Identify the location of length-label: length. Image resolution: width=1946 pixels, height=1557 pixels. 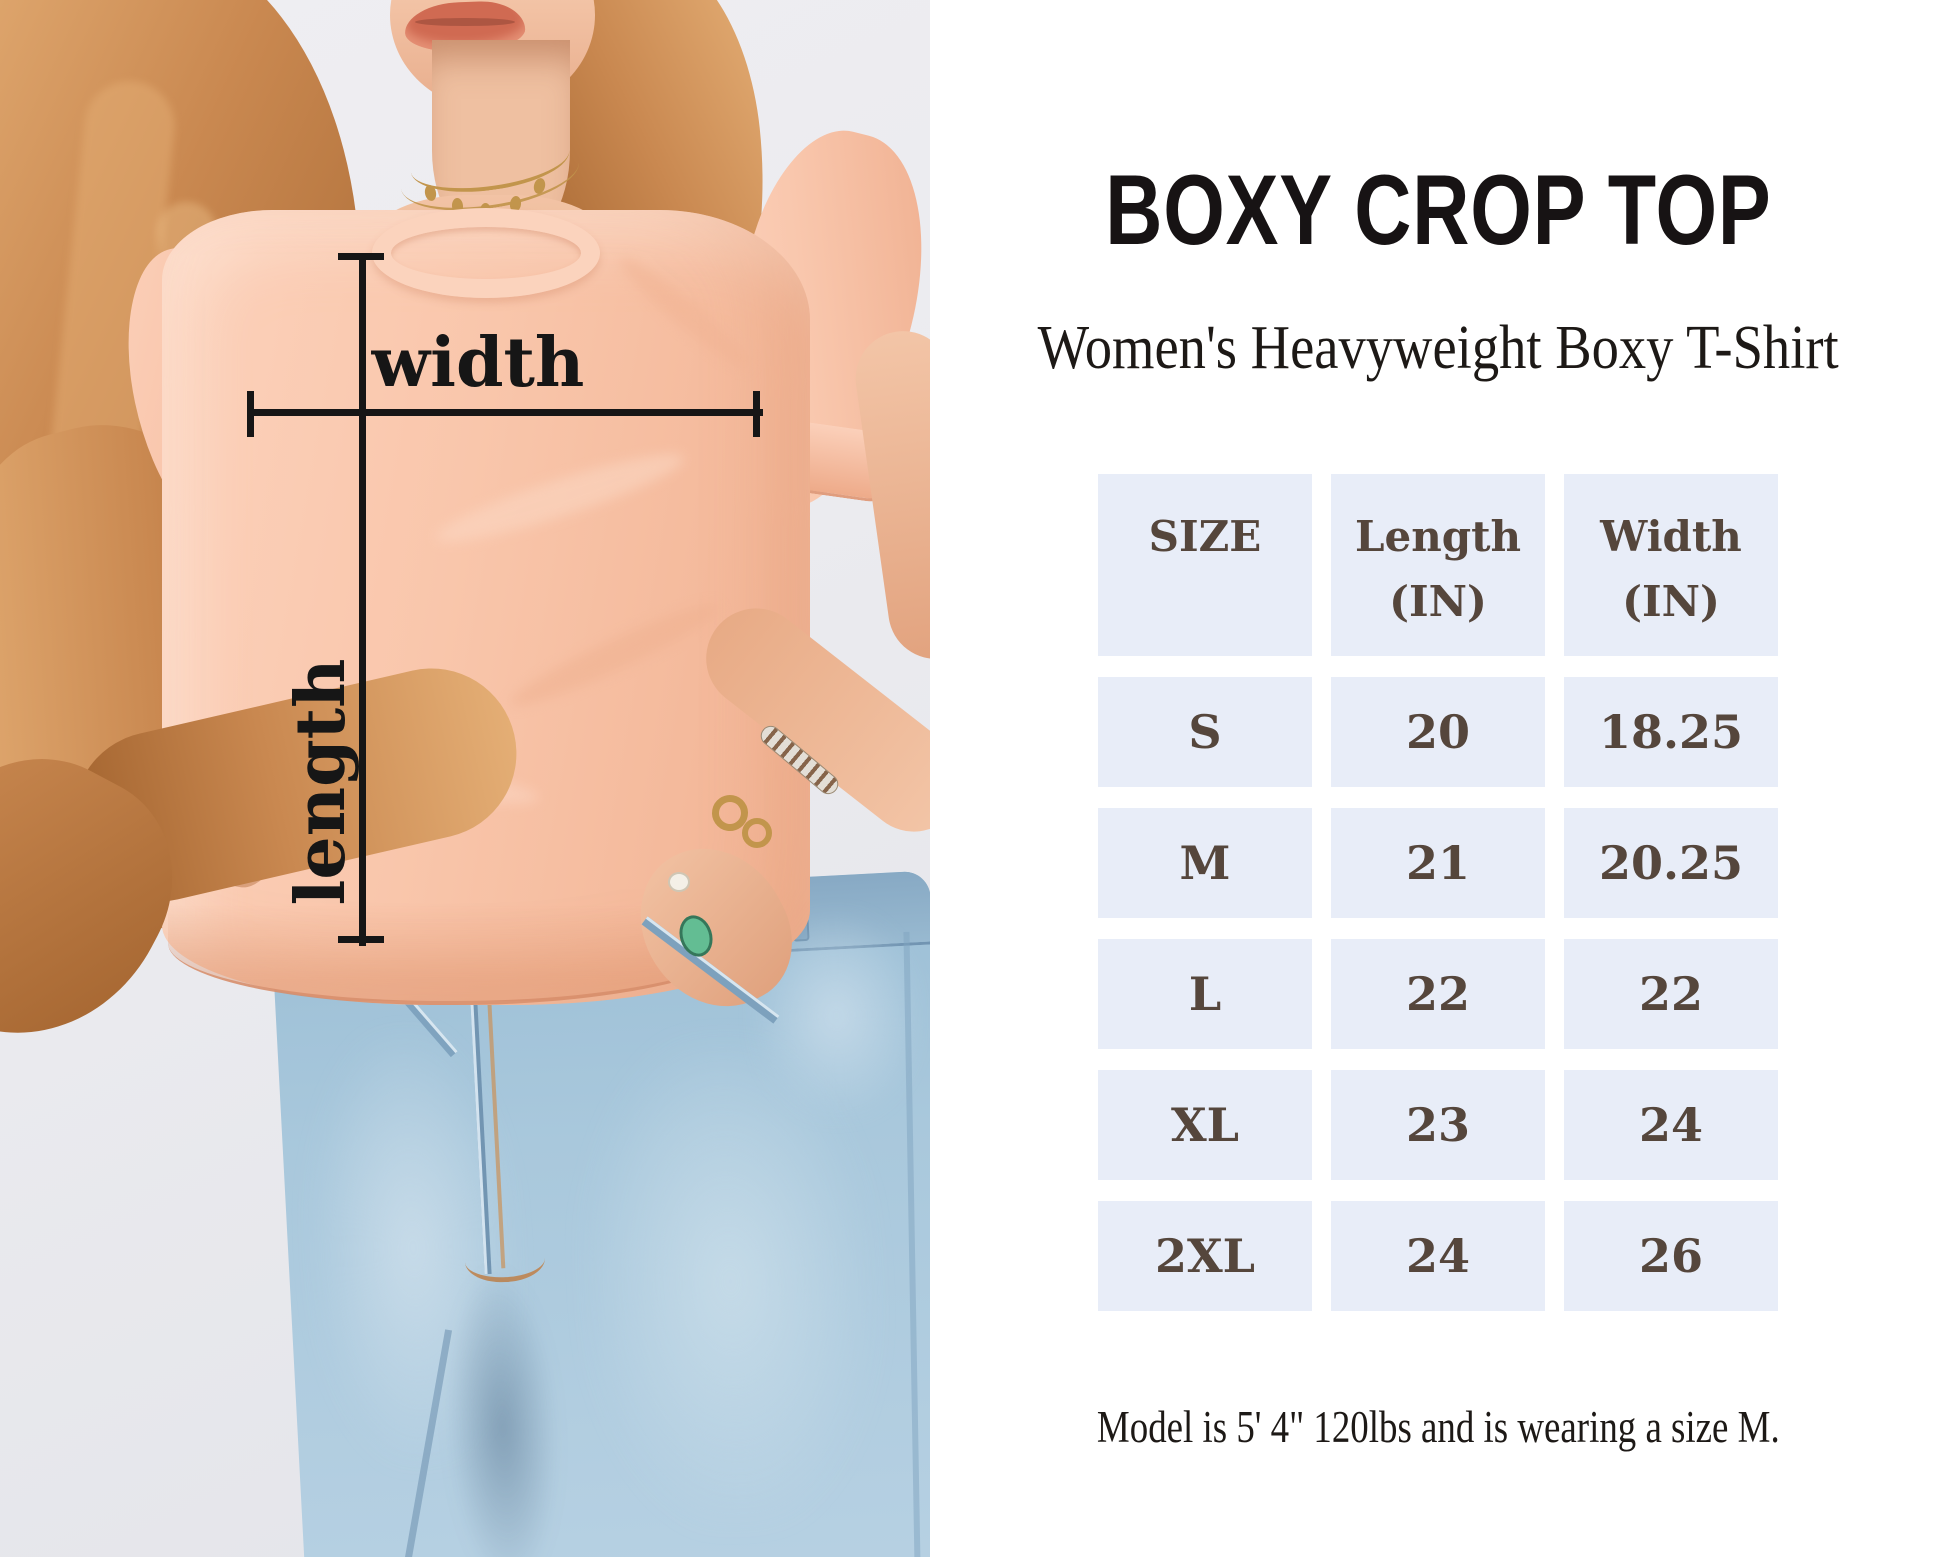
(321, 782).